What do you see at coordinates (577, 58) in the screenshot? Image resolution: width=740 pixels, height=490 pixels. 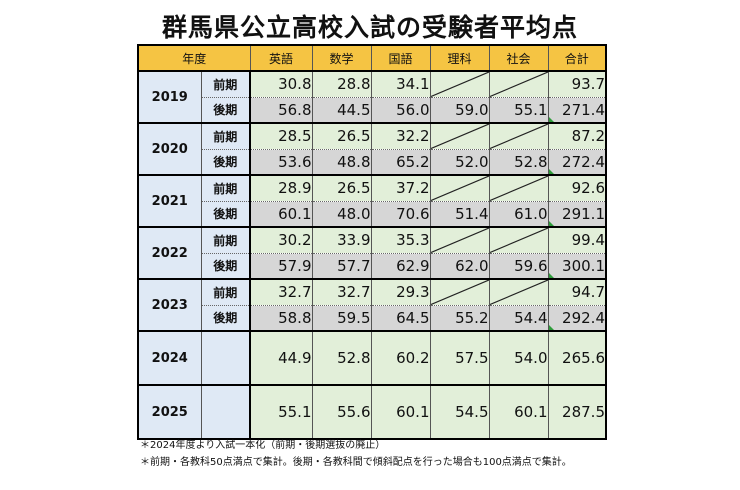 I see `header-total: 合計` at bounding box center [577, 58].